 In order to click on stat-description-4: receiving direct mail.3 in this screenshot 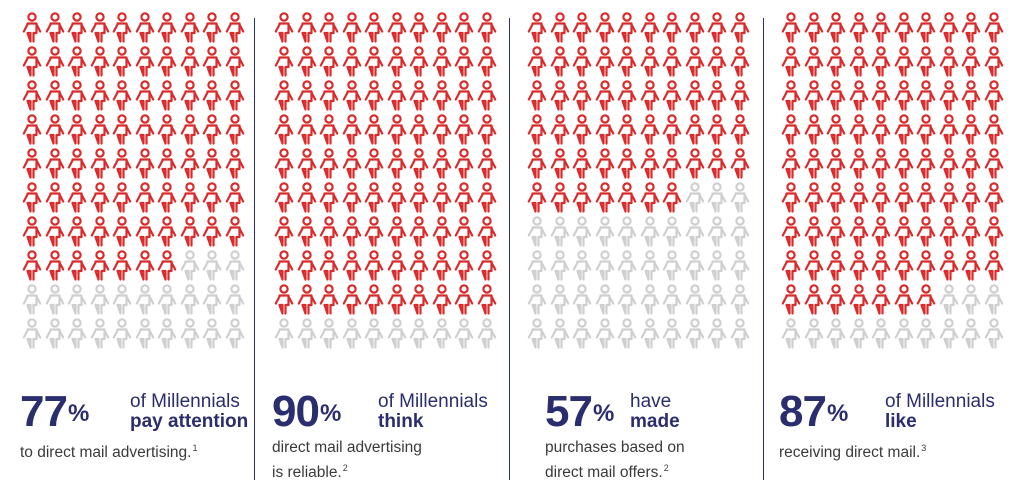, I will do `click(853, 452)`.